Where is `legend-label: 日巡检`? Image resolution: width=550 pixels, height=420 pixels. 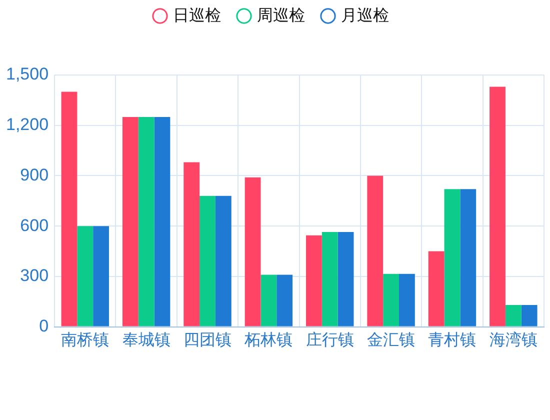
legend-label: 日巡检 is located at coordinates (197, 15).